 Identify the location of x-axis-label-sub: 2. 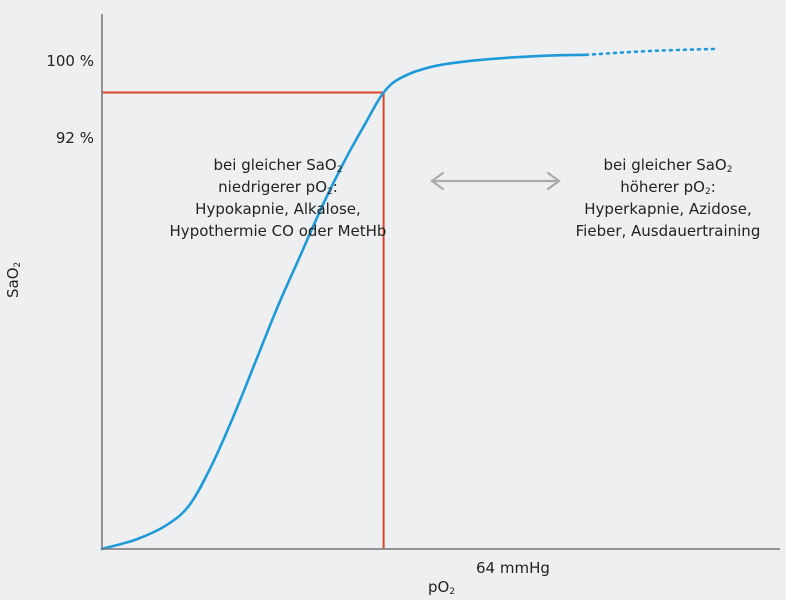
(452, 592).